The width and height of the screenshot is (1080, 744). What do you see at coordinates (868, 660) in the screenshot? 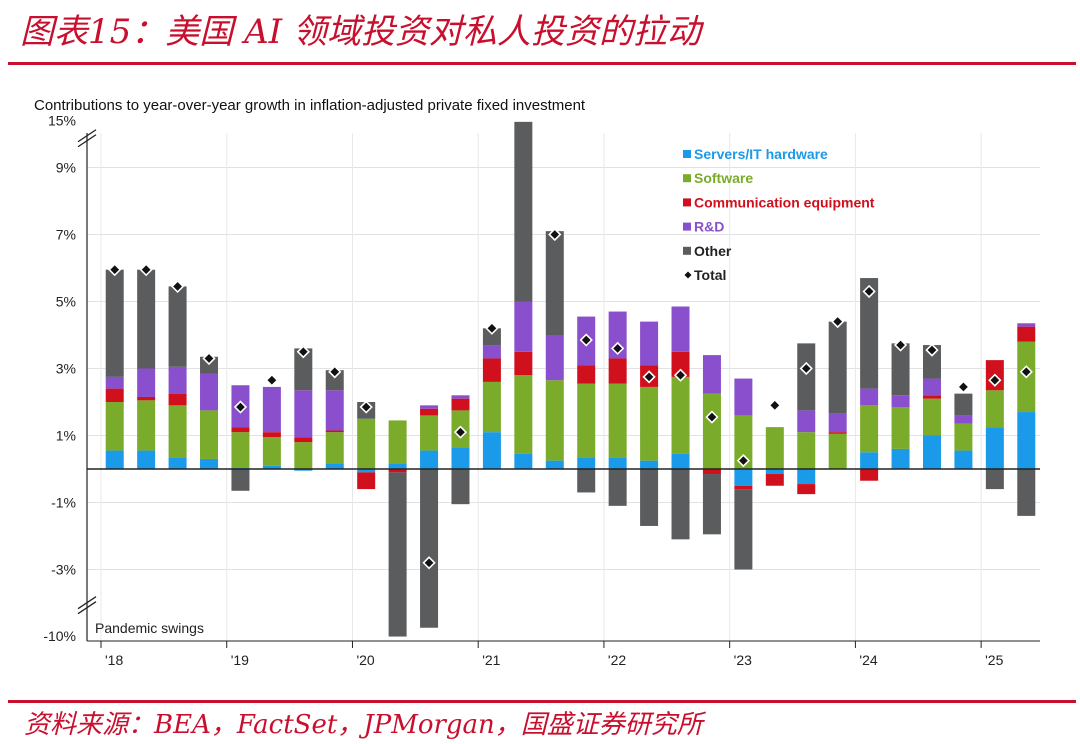
I see `x-tick-label: '24` at bounding box center [868, 660].